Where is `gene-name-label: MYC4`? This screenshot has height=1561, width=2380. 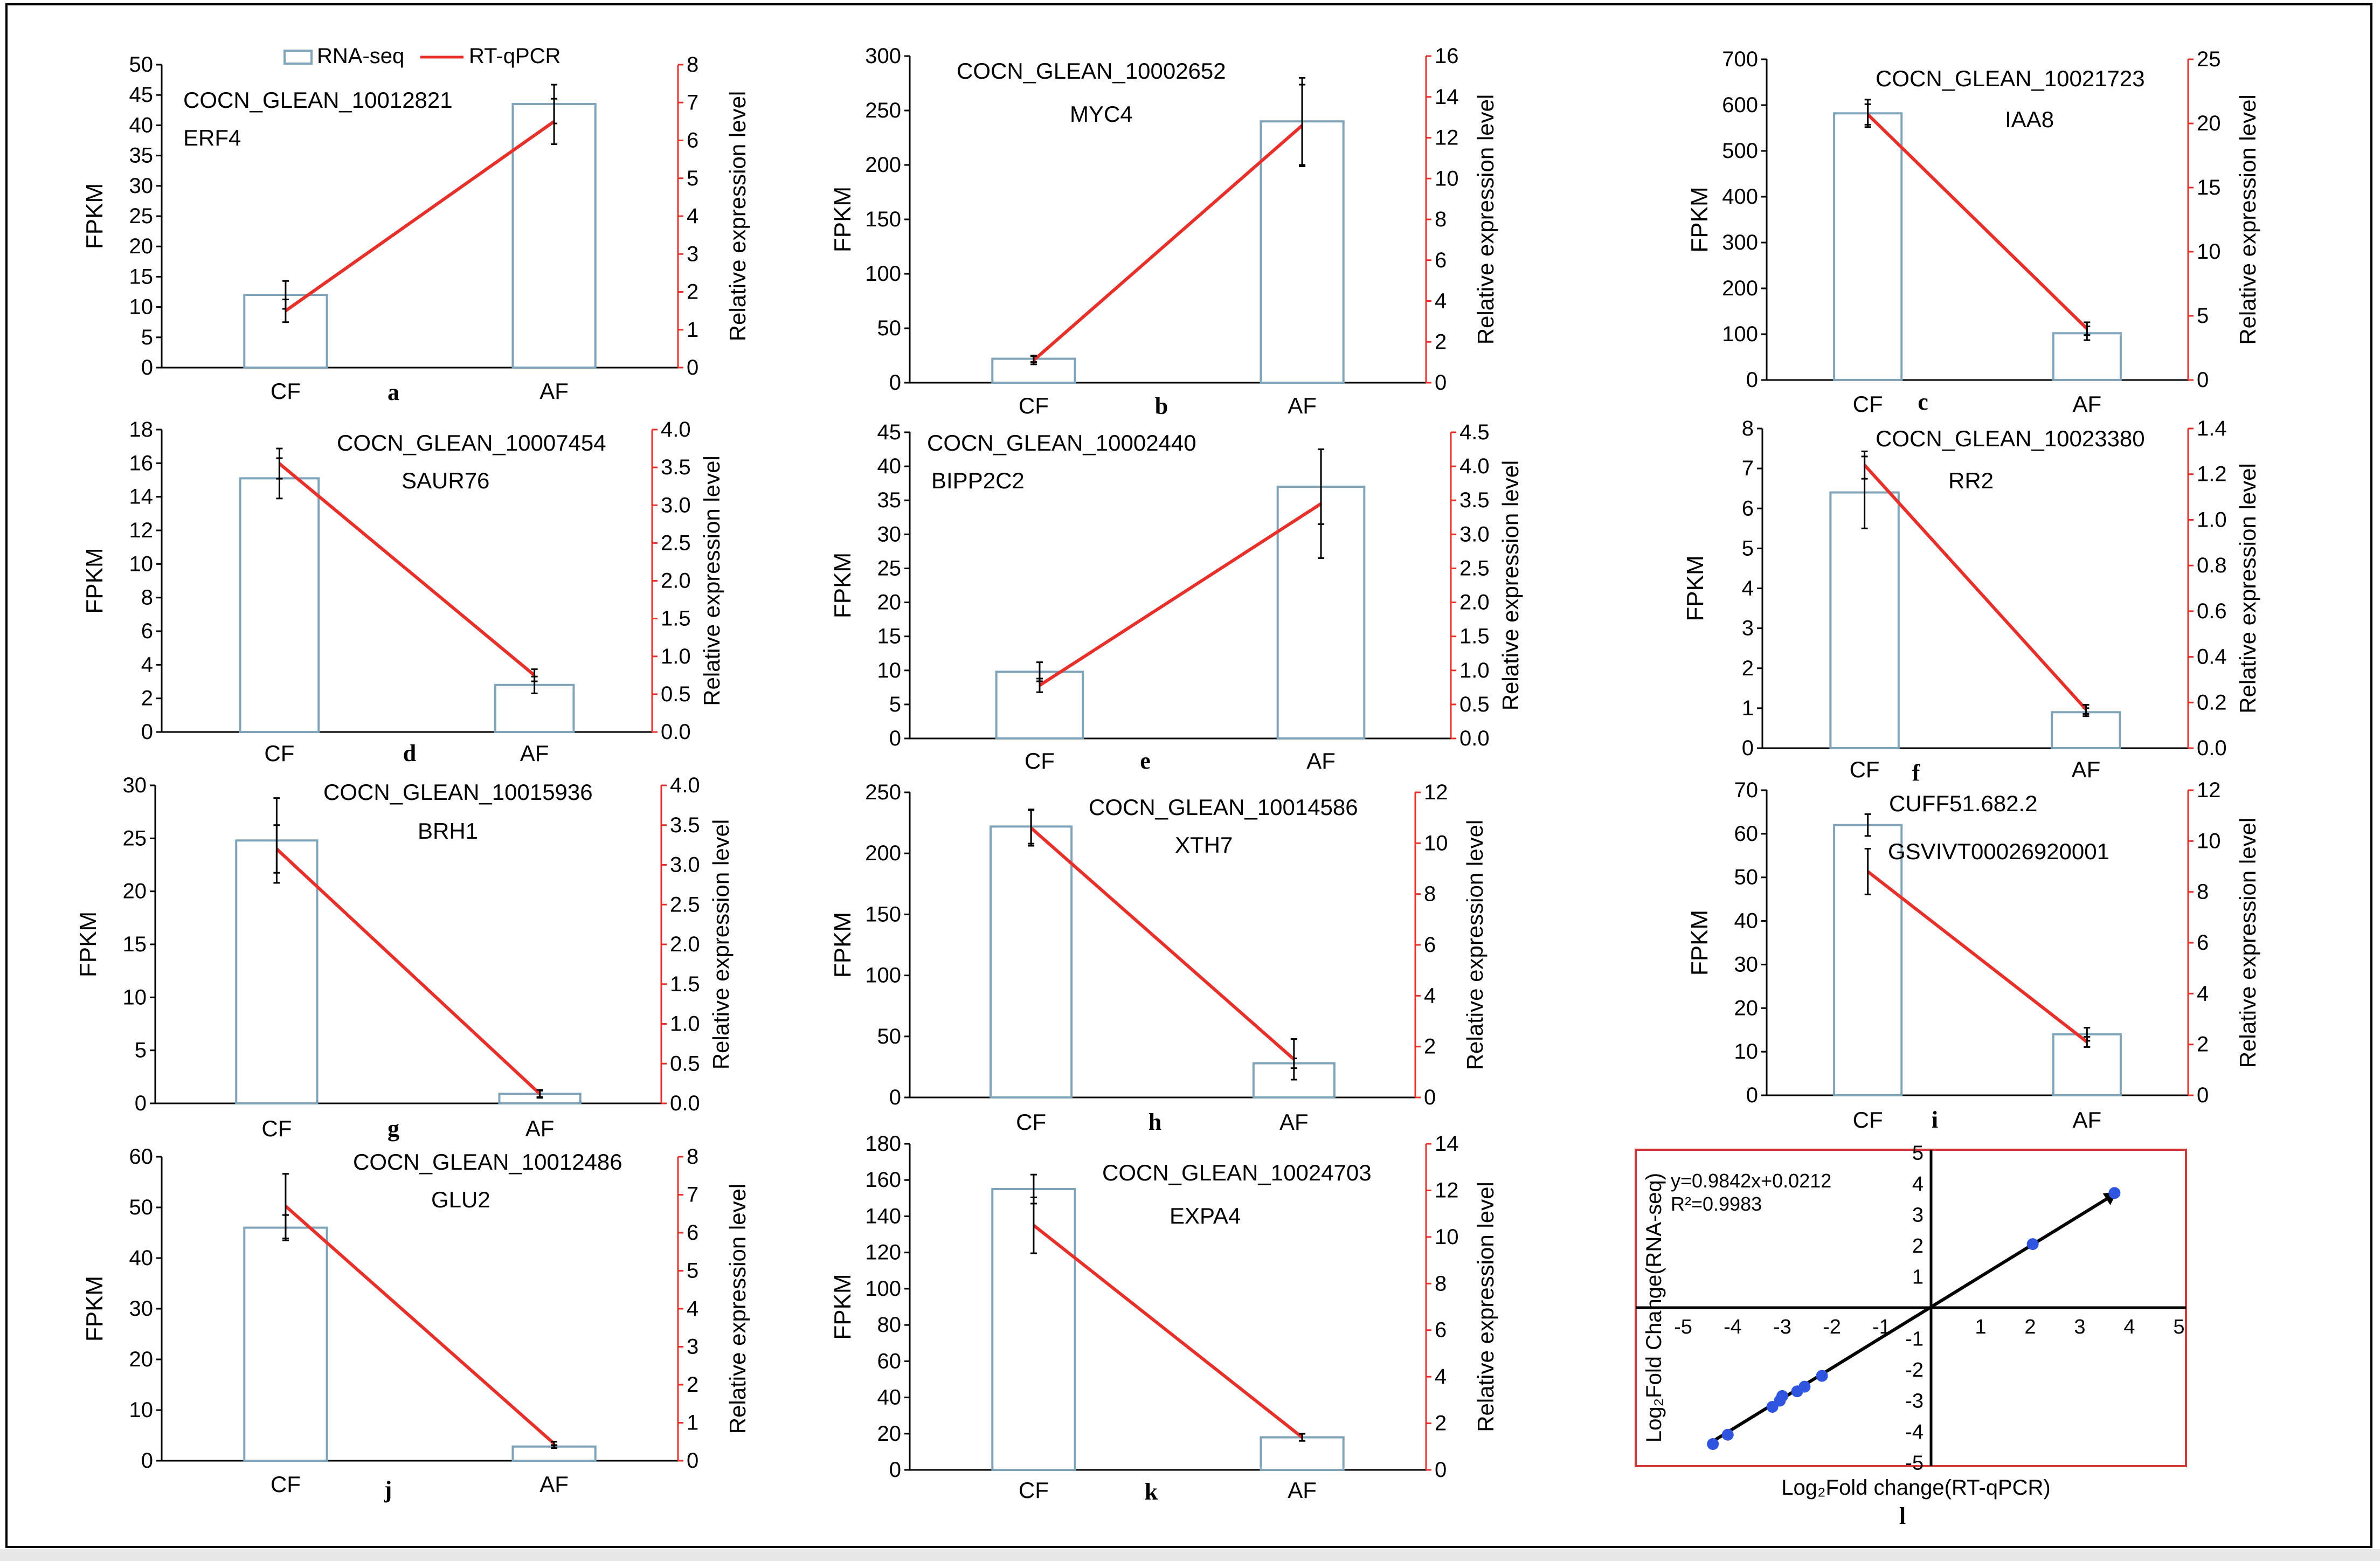 gene-name-label: MYC4 is located at coordinates (1101, 114).